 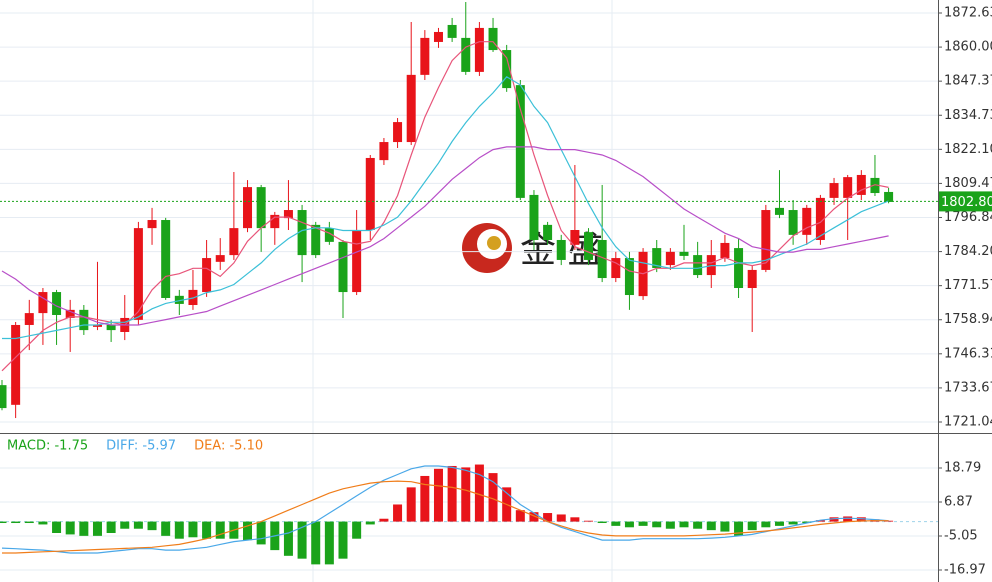 I want to click on y-tick-label: 1721.04, so click(x=968, y=421).